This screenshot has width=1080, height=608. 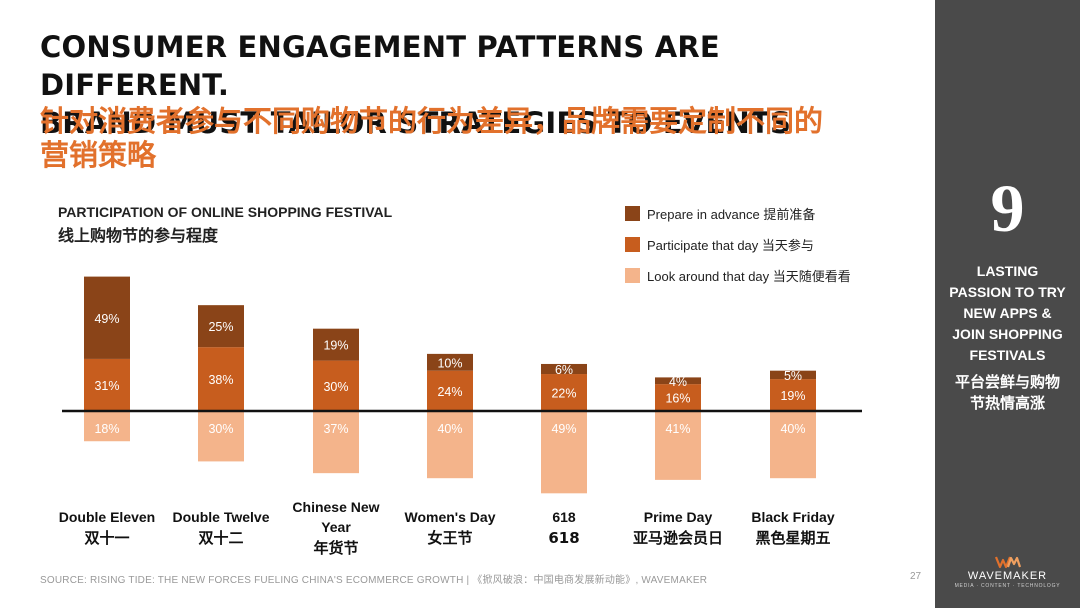 What do you see at coordinates (1007, 586) in the screenshot?
I see `logo-tagline: MEDIA · CONTENT · TECHNOLOGY` at bounding box center [1007, 586].